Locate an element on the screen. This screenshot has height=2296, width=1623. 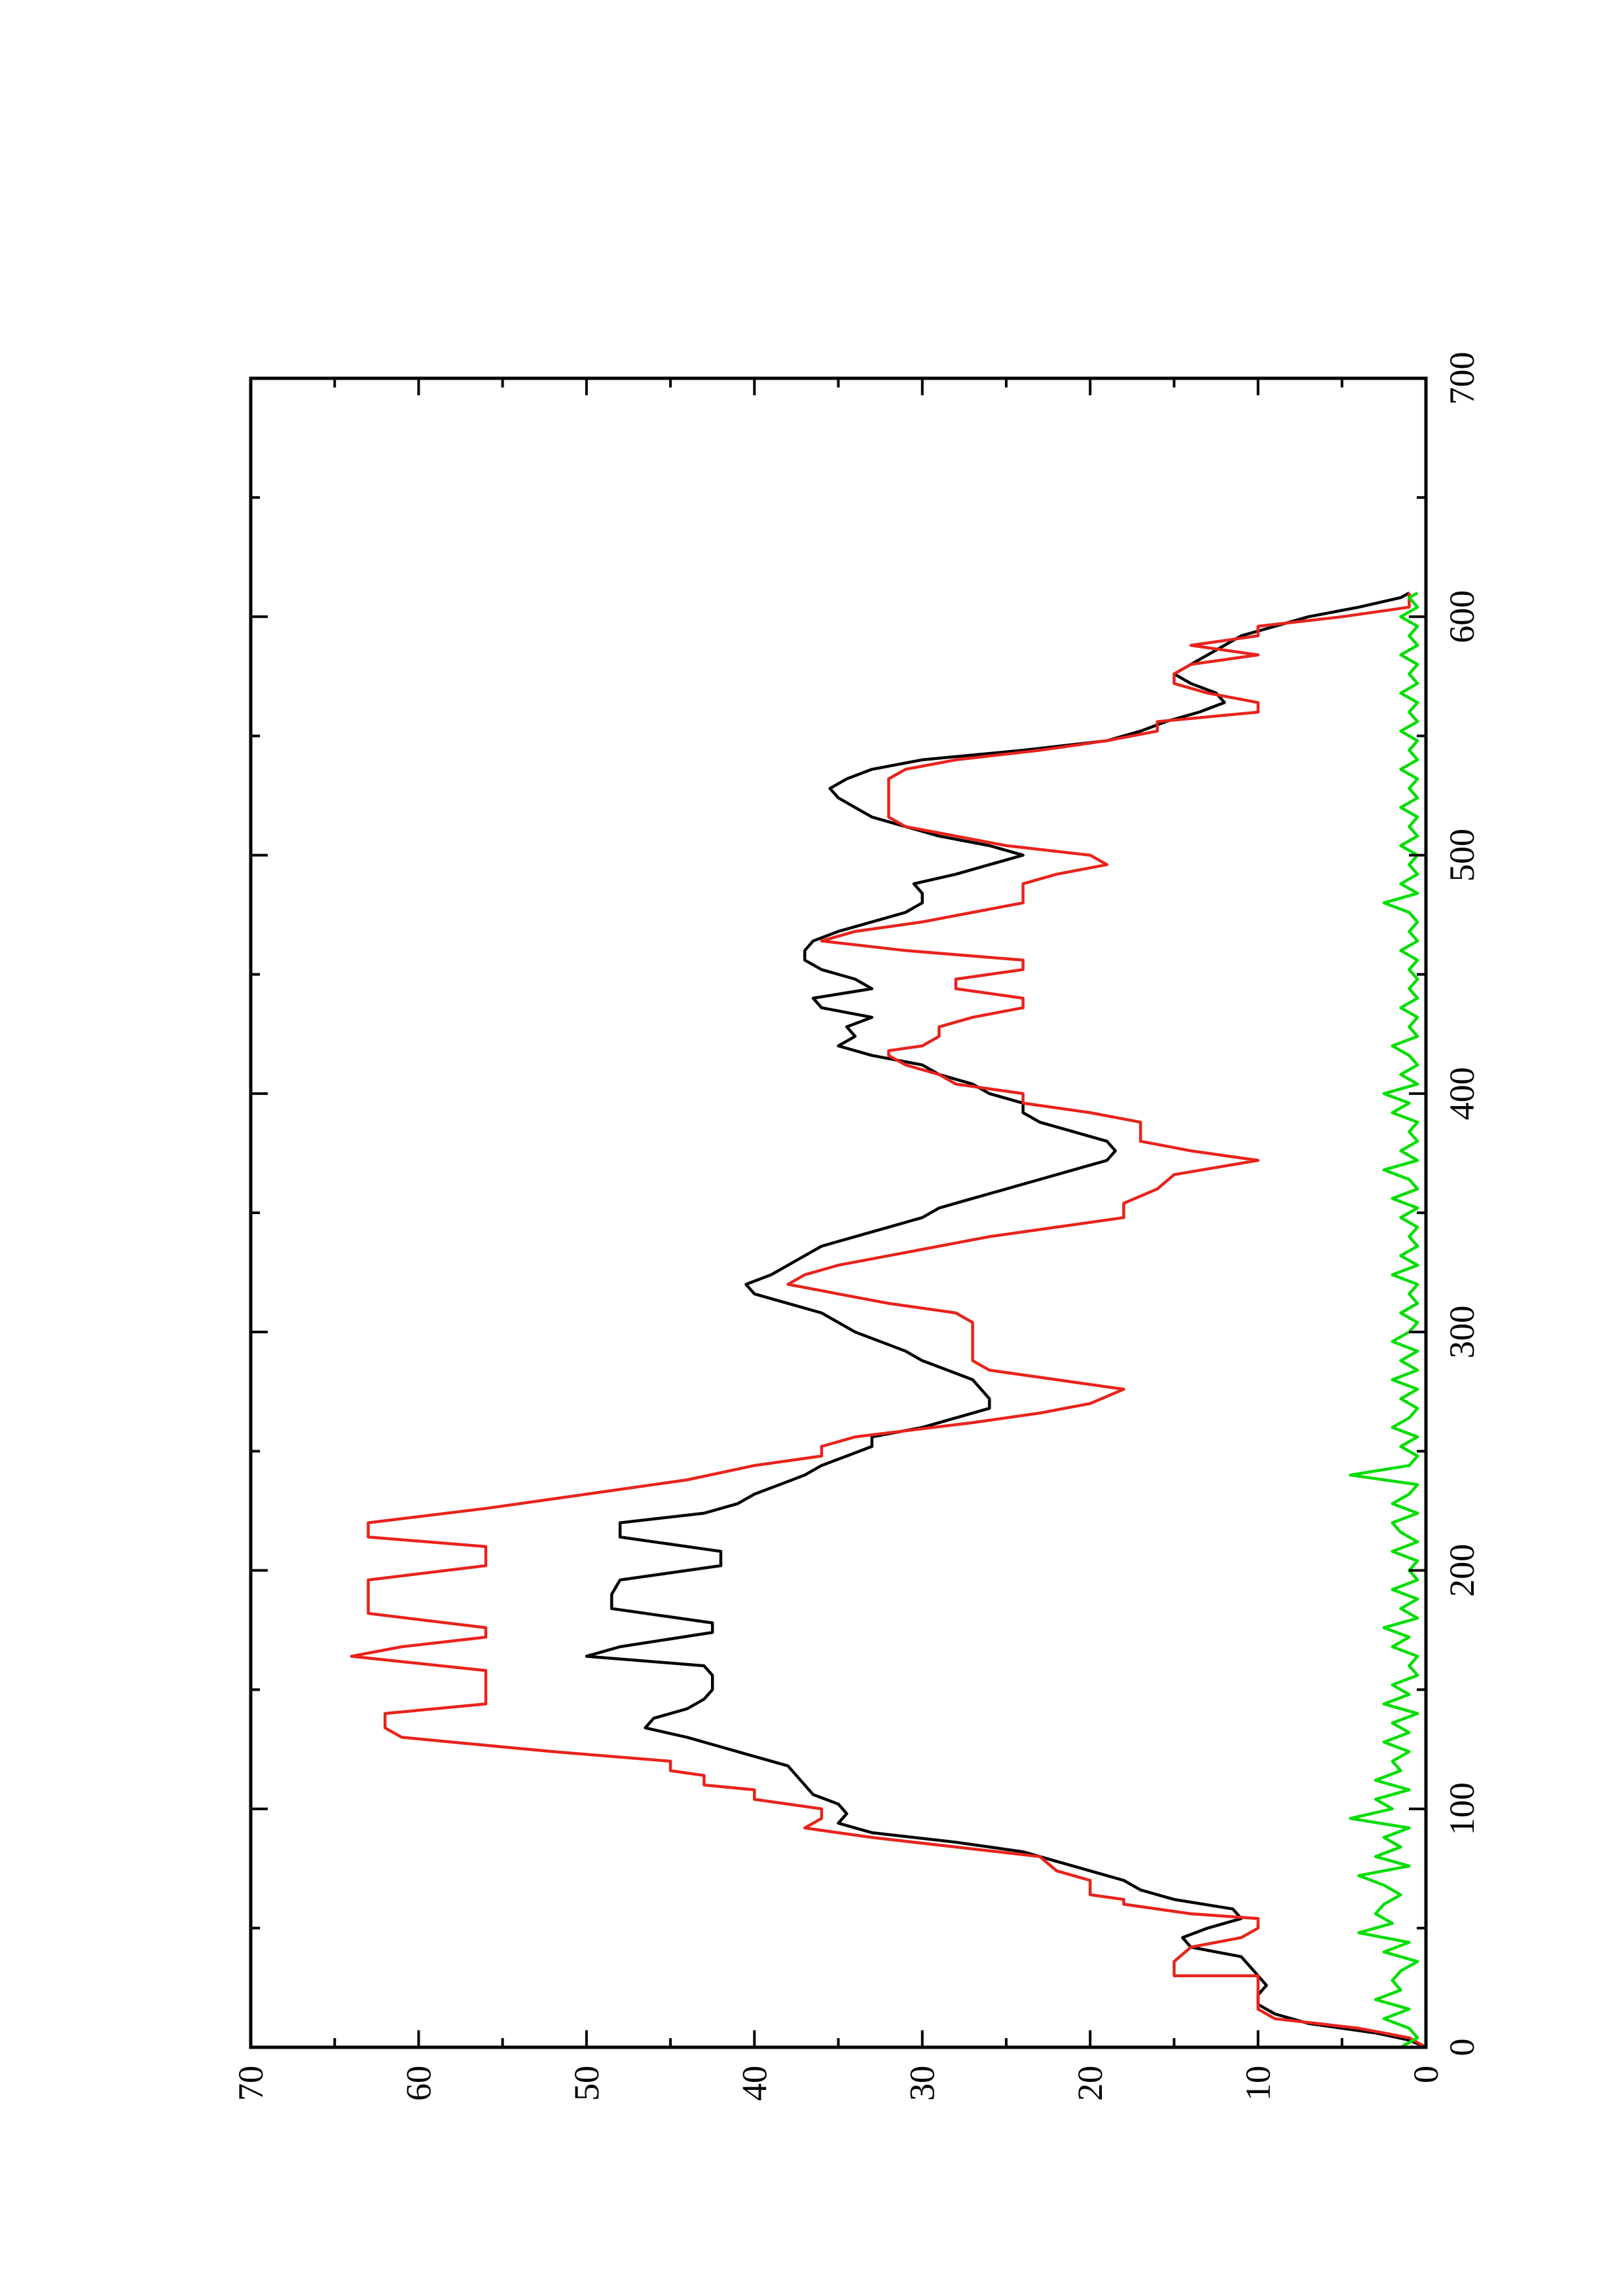
y-tick-label: 20 is located at coordinates (1090, 2083).